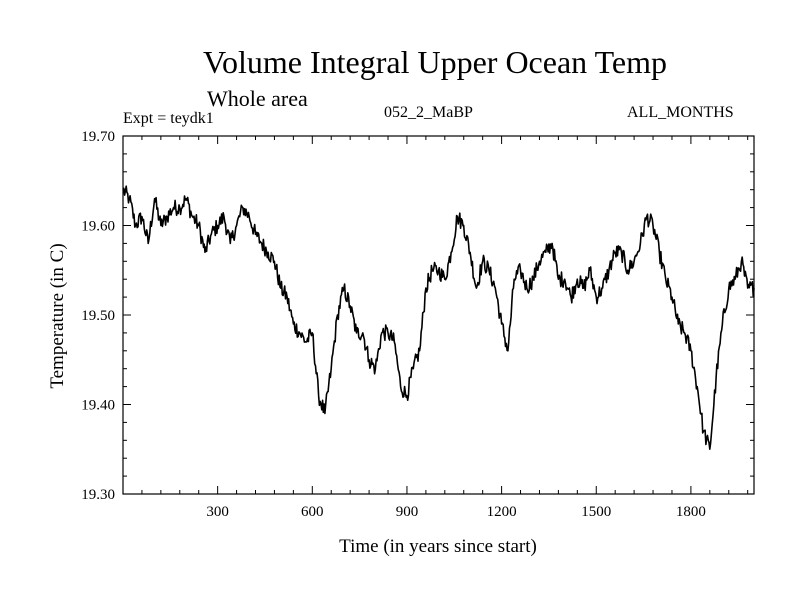  Describe the element at coordinates (407, 512) in the screenshot. I see `x-tick-label: 900` at that location.